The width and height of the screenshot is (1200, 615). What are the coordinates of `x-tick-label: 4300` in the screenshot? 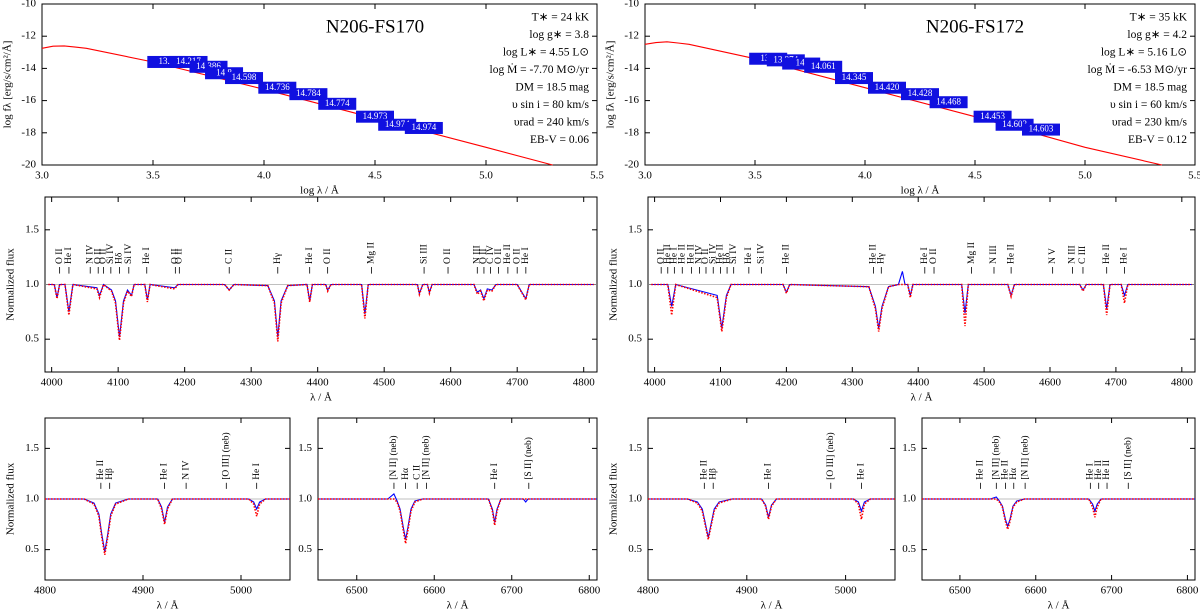 It's located at (251, 383).